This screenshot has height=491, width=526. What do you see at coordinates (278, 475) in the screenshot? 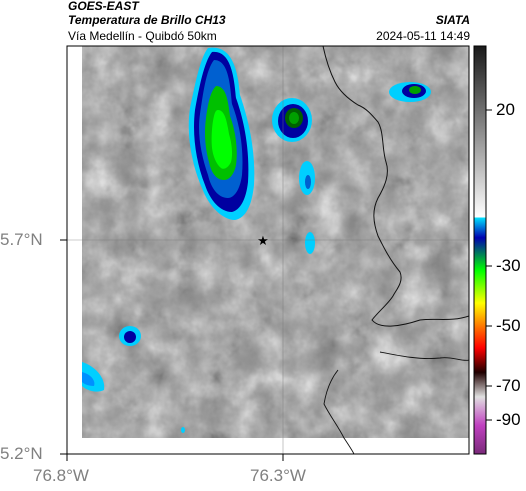
I see `lon-label-76.3: 76.3°W` at bounding box center [278, 475].